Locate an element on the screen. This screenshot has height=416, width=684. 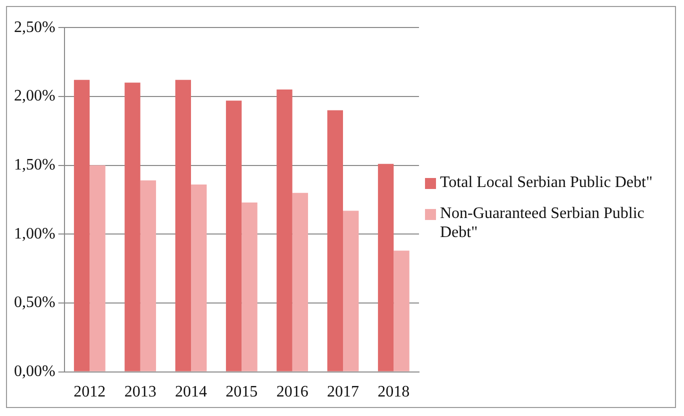
x-tick-label: 2016 is located at coordinates (292, 392).